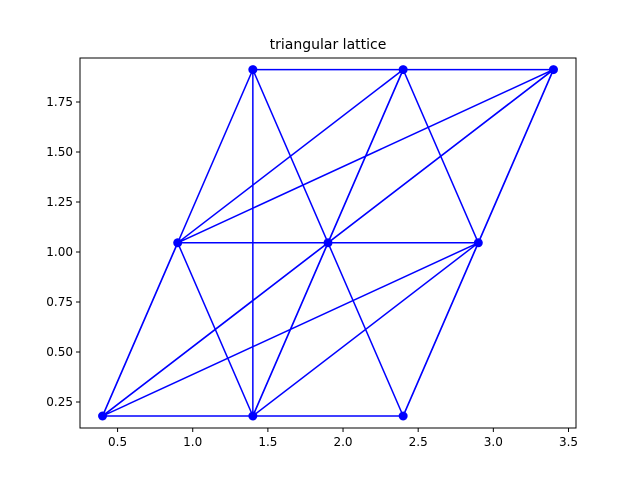  I want to click on x-axis: 0.5 1.0 1.5 2.0 2.5 3.0 3.5, so click(343, 438).